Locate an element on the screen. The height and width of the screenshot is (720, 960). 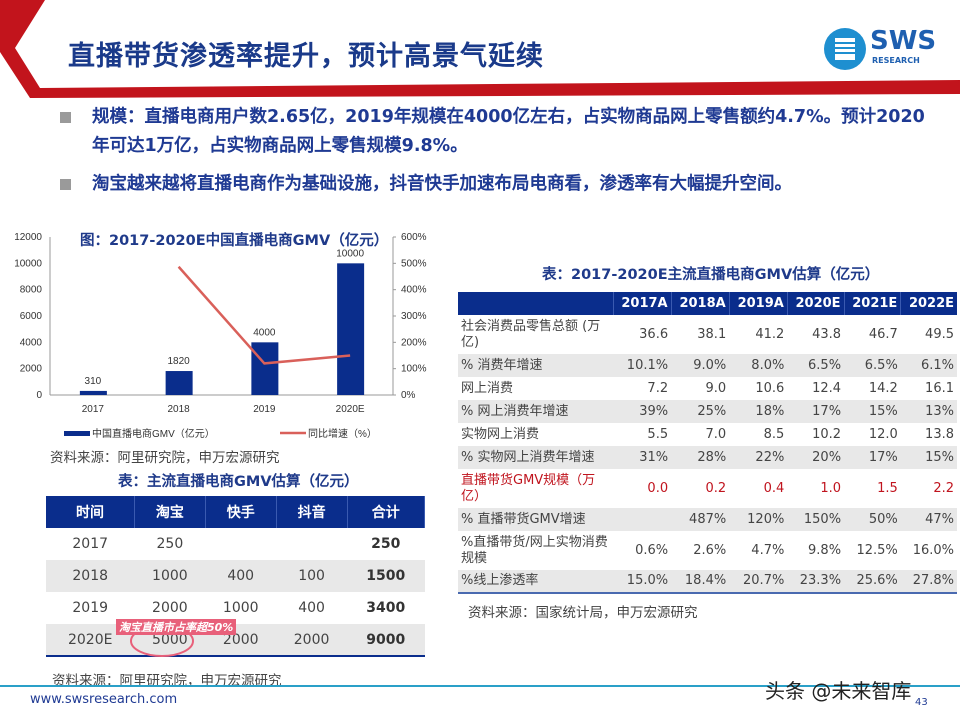
table-cell: 20% is located at coordinates (816, 457).